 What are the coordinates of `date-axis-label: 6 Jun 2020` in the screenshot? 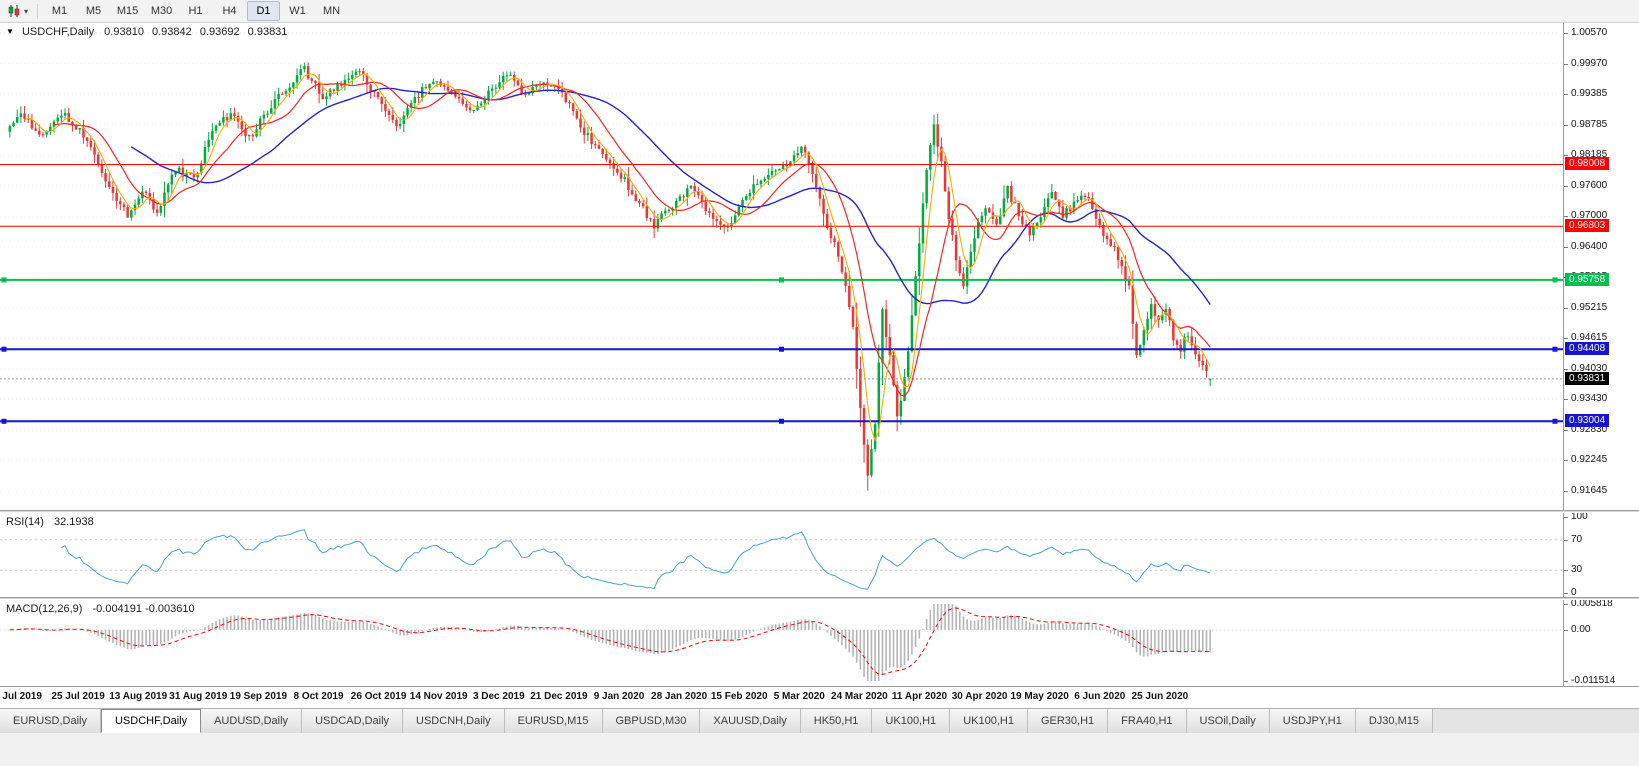 It's located at (1100, 696).